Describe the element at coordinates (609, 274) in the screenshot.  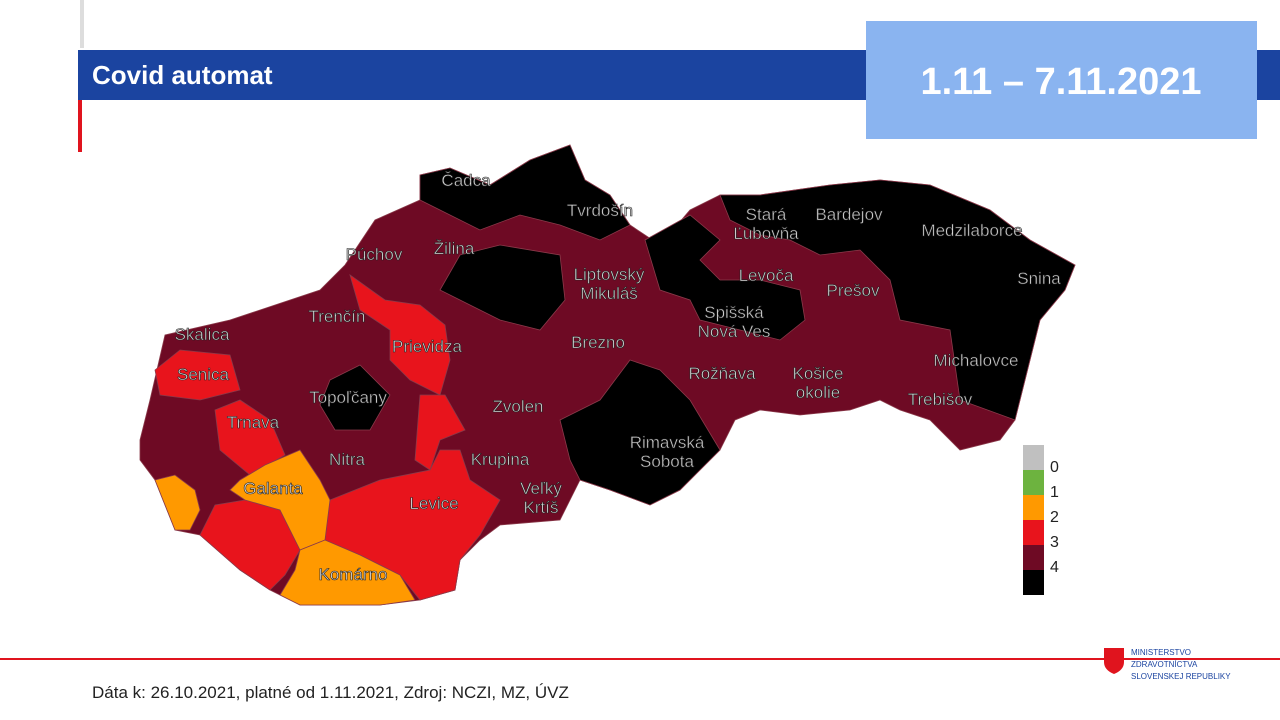
I see `district-label-line: Liptovský` at that location.